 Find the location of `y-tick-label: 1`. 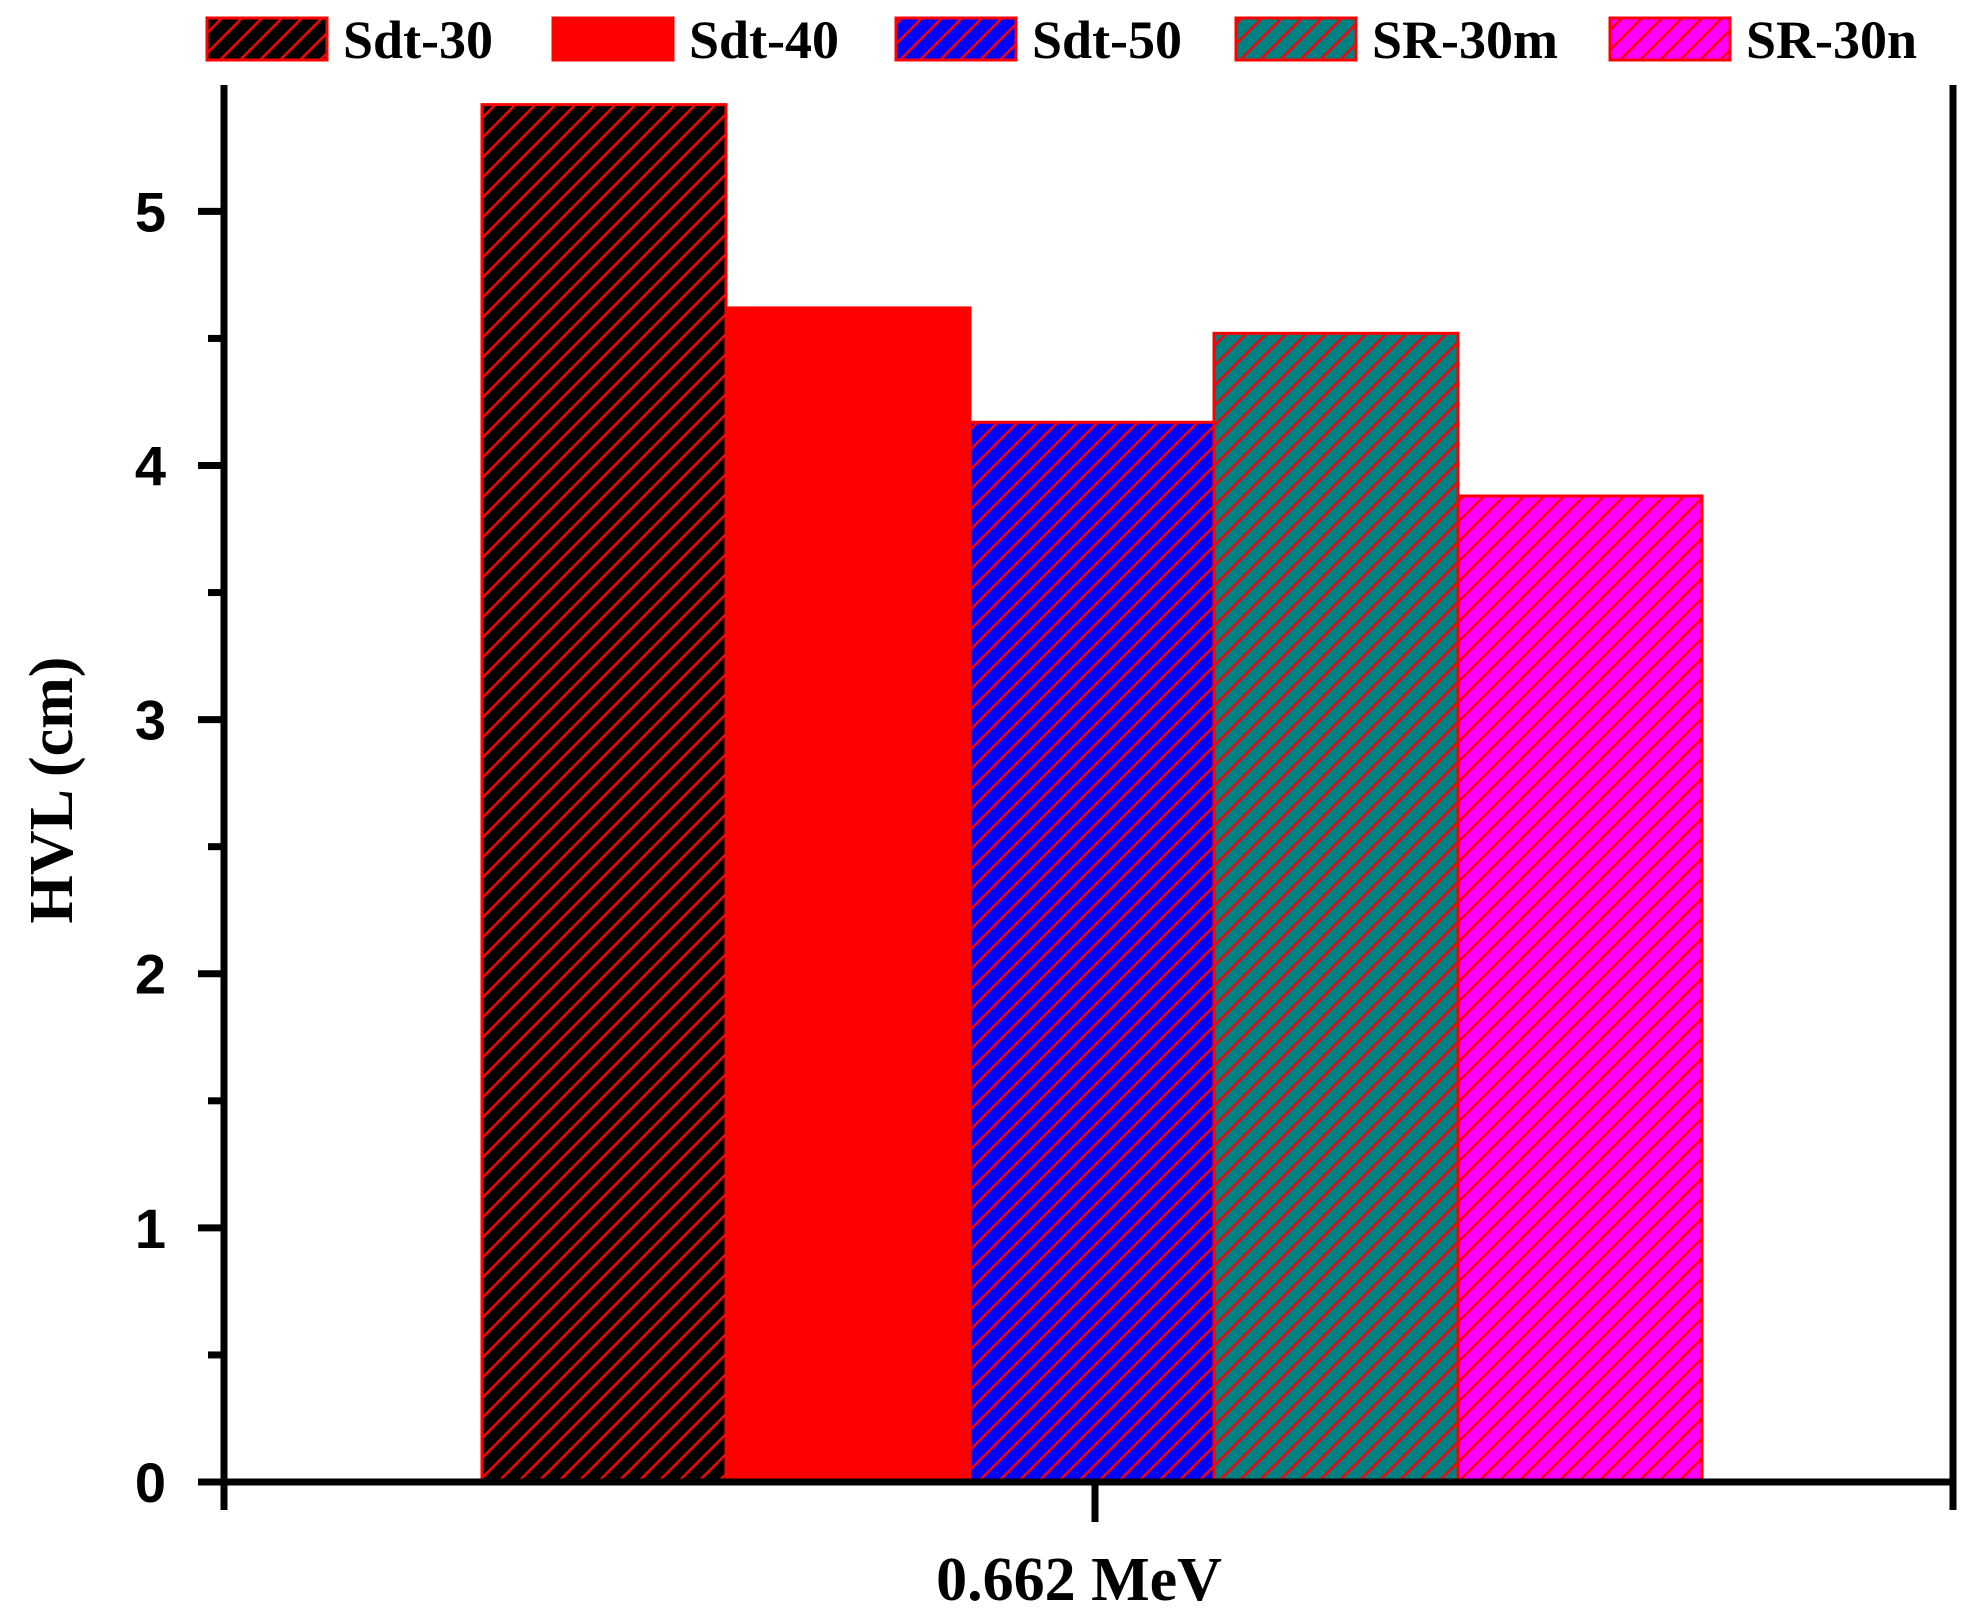

y-tick-label: 1 is located at coordinates (150, 1228).